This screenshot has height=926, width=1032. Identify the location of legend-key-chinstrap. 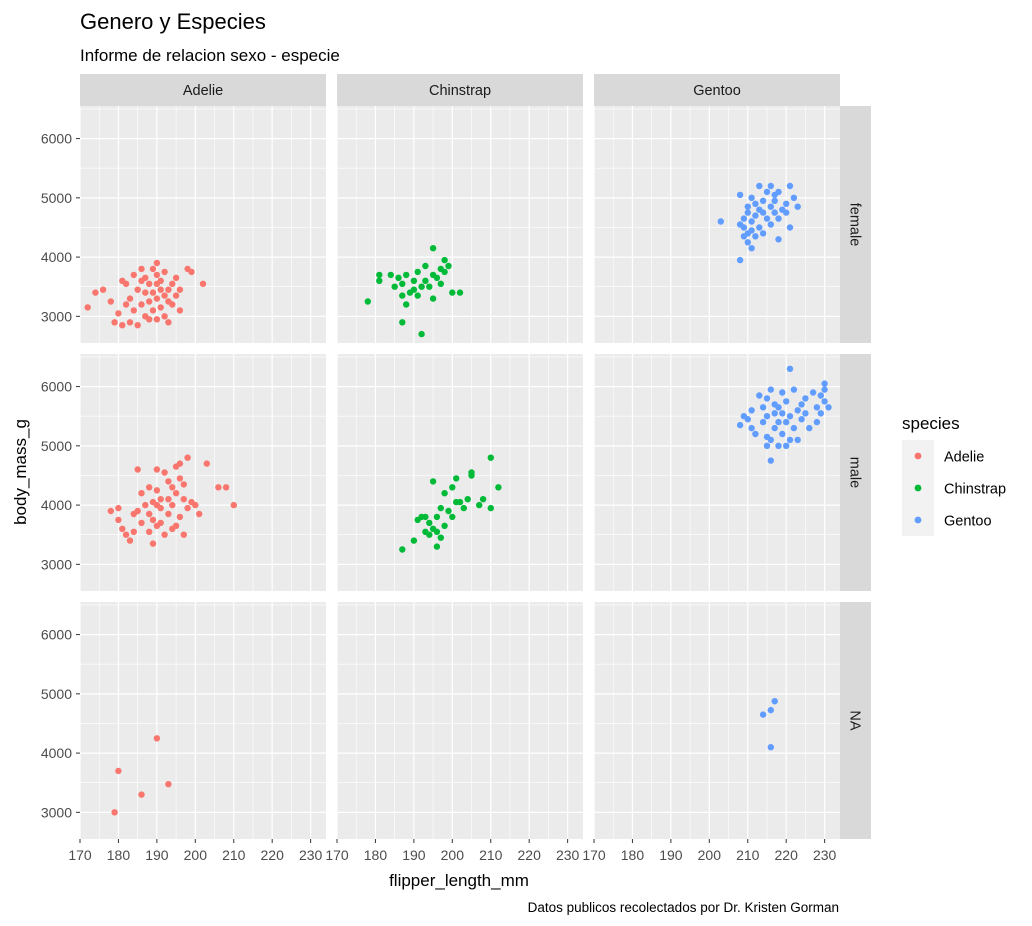
(918, 488).